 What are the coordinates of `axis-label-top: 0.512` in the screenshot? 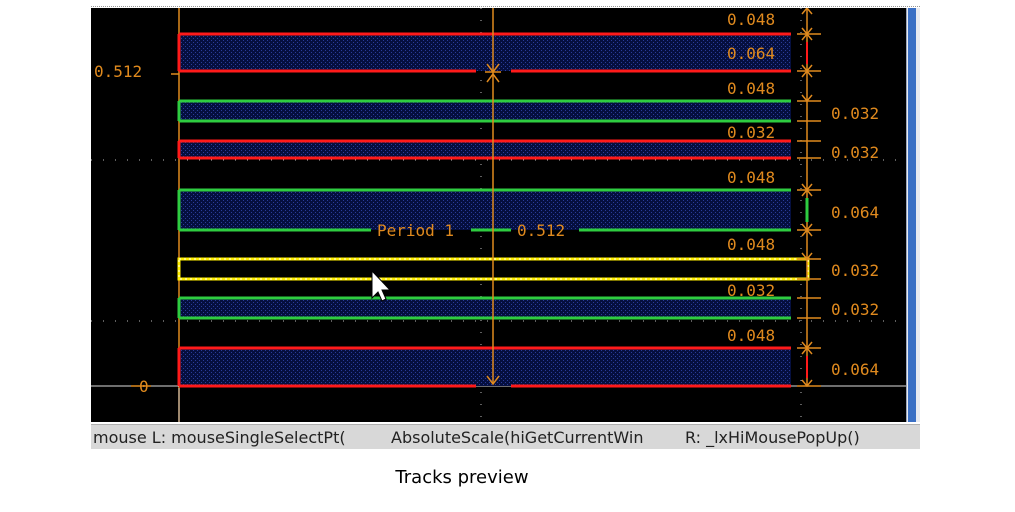 It's located at (118, 71).